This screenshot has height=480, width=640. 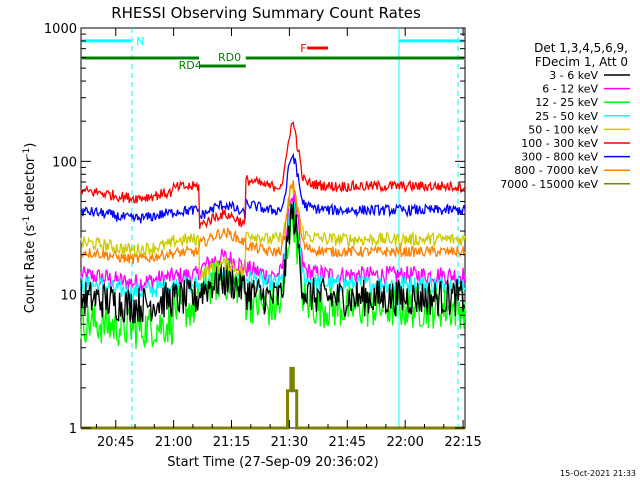 I want to click on legend-label: 6 - 12 keV, so click(x=570, y=89).